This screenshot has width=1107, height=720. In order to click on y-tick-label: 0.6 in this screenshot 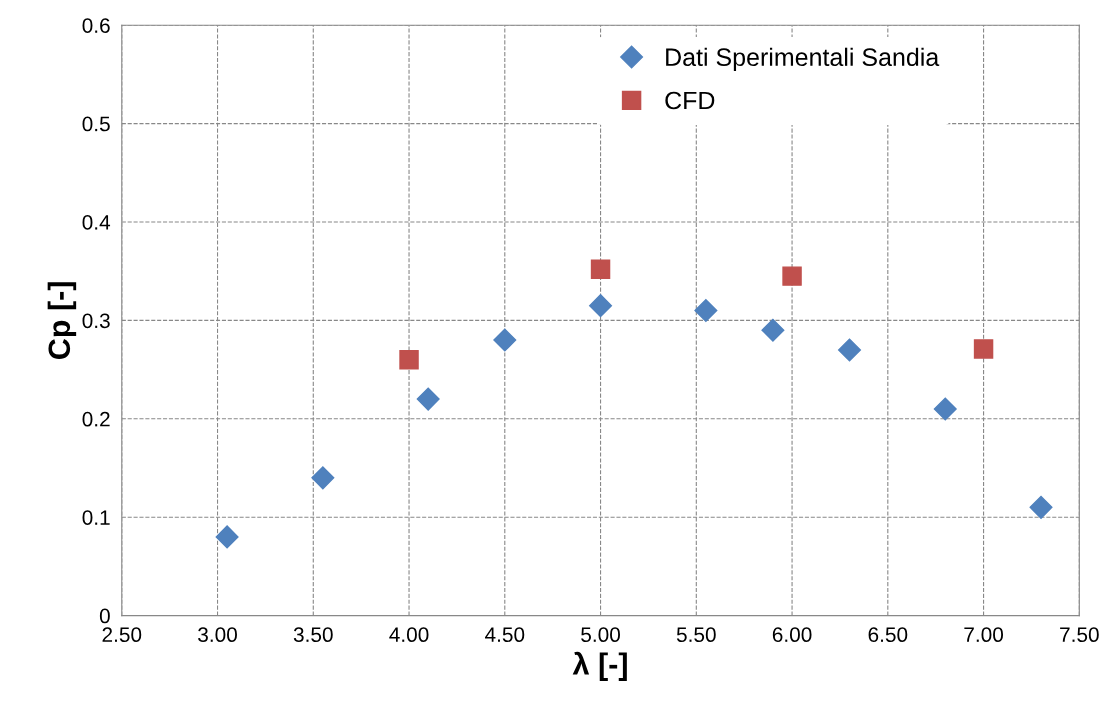, I will do `click(96, 25)`.